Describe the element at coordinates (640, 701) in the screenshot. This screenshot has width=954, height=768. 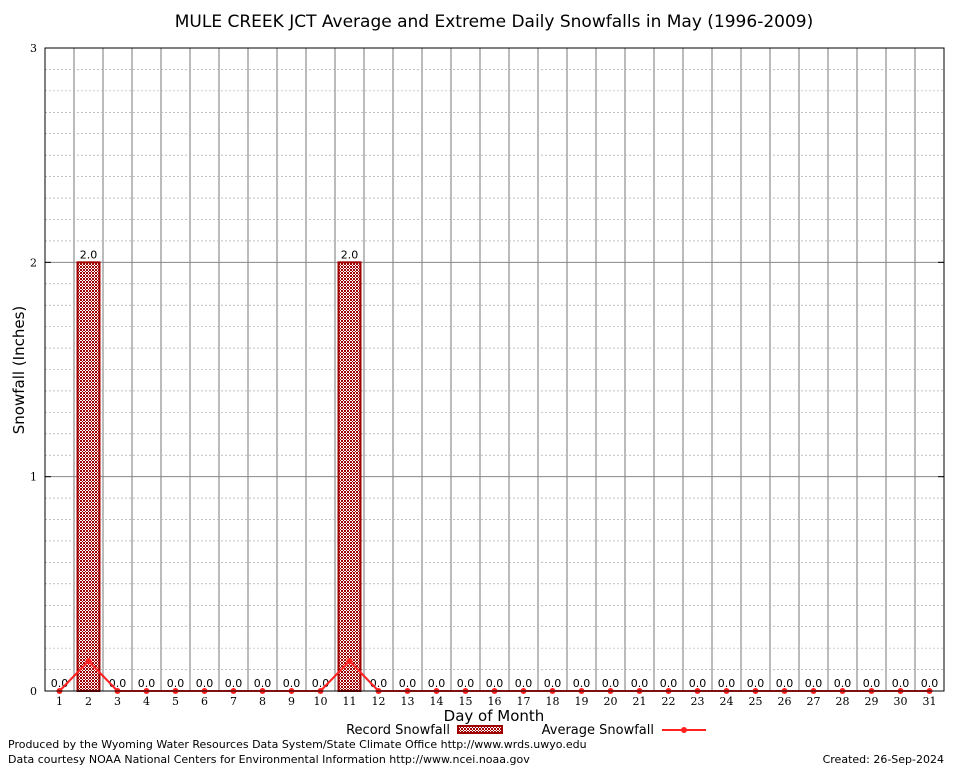
I see `x-tick-label: 21` at that location.